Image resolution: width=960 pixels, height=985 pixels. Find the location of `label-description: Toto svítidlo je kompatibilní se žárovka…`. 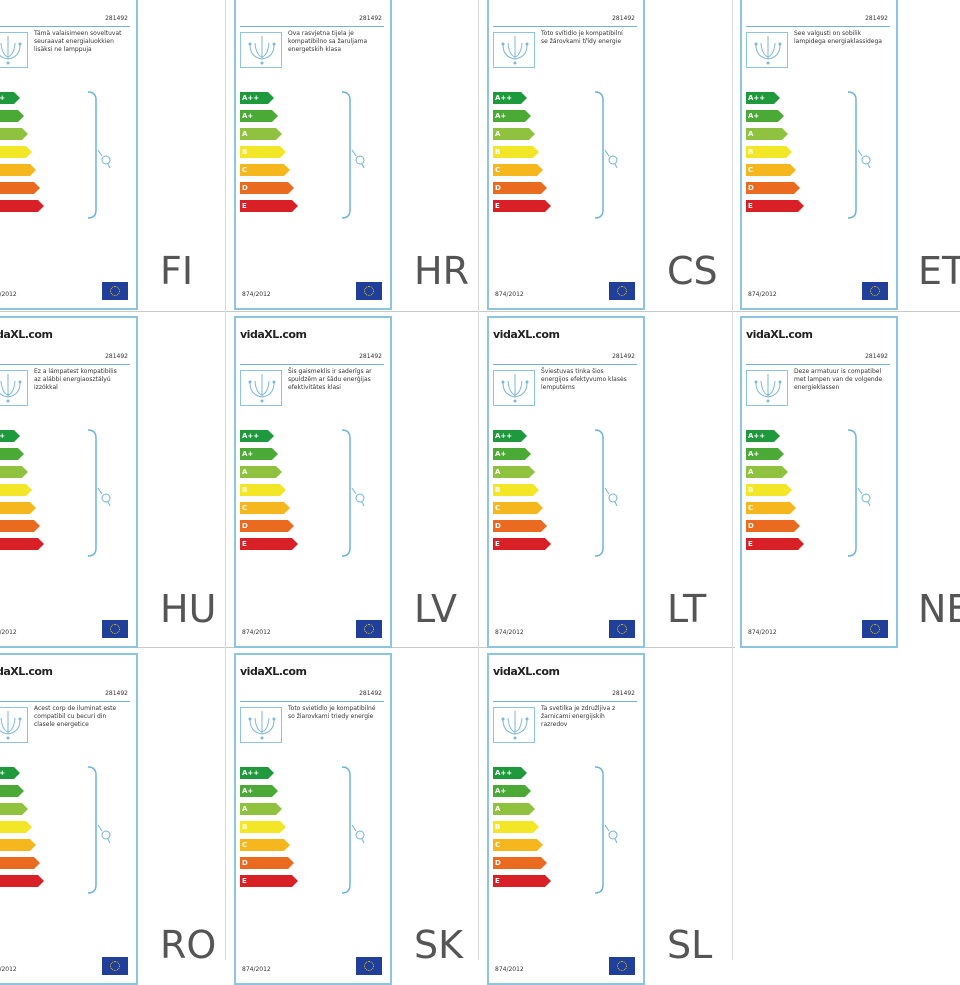

label-description: Toto svítidlo je kompatibilní se žárovka… is located at coordinates (582, 37).